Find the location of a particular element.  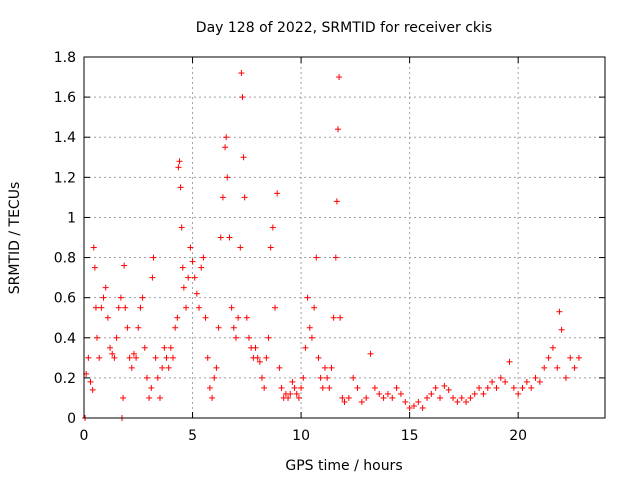

y-tick-label: 0.2 is located at coordinates (65, 379).